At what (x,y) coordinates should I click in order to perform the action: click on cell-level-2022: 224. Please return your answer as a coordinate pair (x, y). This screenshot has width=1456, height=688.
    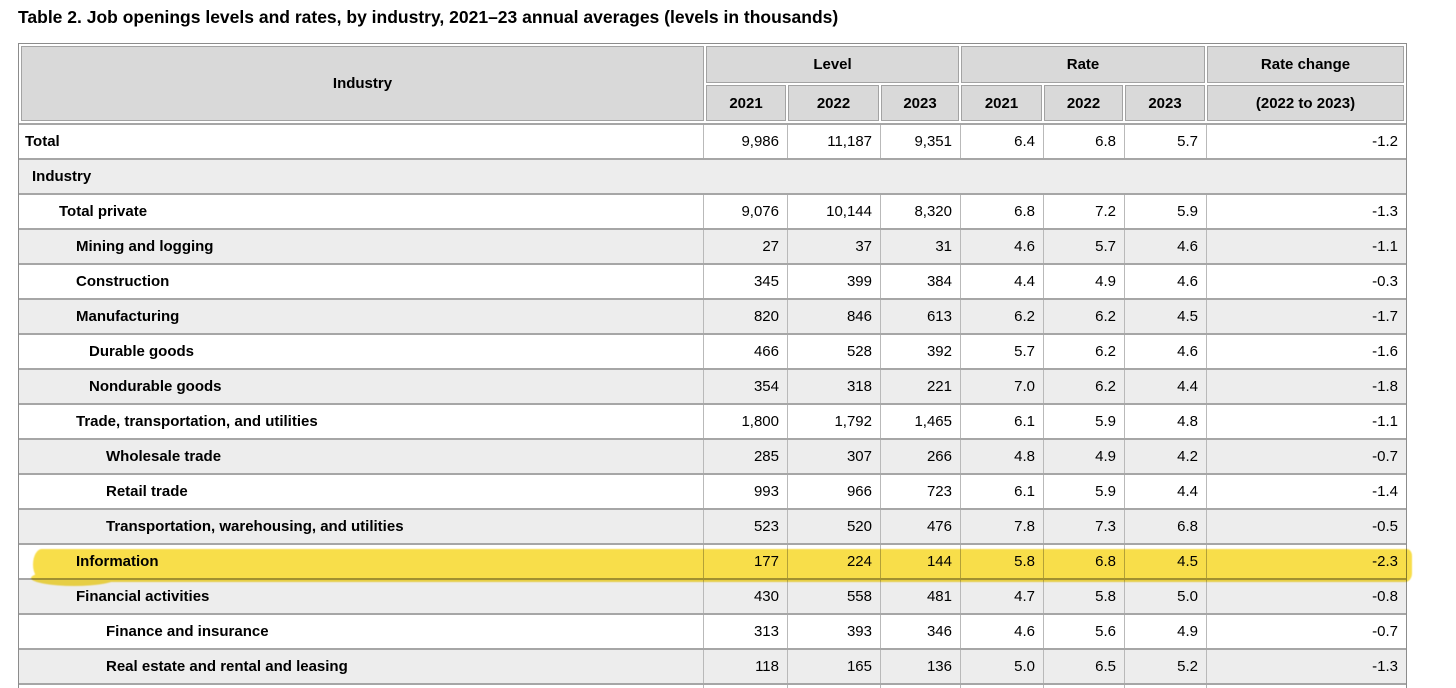
    Looking at the image, I should click on (834, 561).